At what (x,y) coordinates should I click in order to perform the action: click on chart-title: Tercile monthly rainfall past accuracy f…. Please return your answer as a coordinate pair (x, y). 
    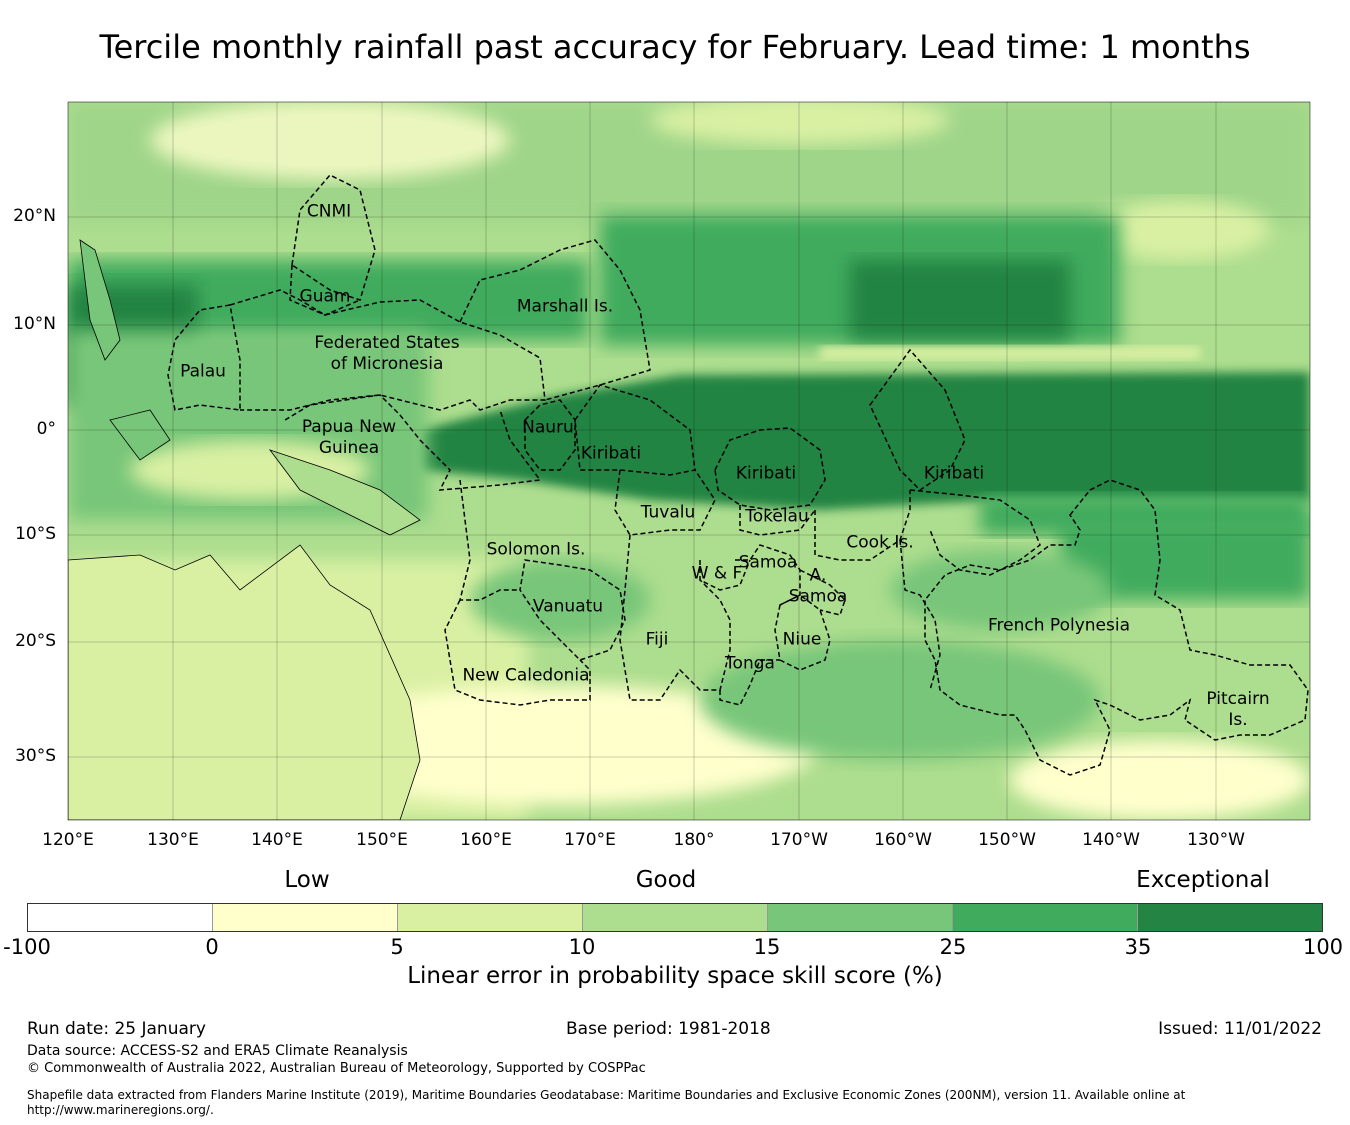
    Looking at the image, I should click on (675, 47).